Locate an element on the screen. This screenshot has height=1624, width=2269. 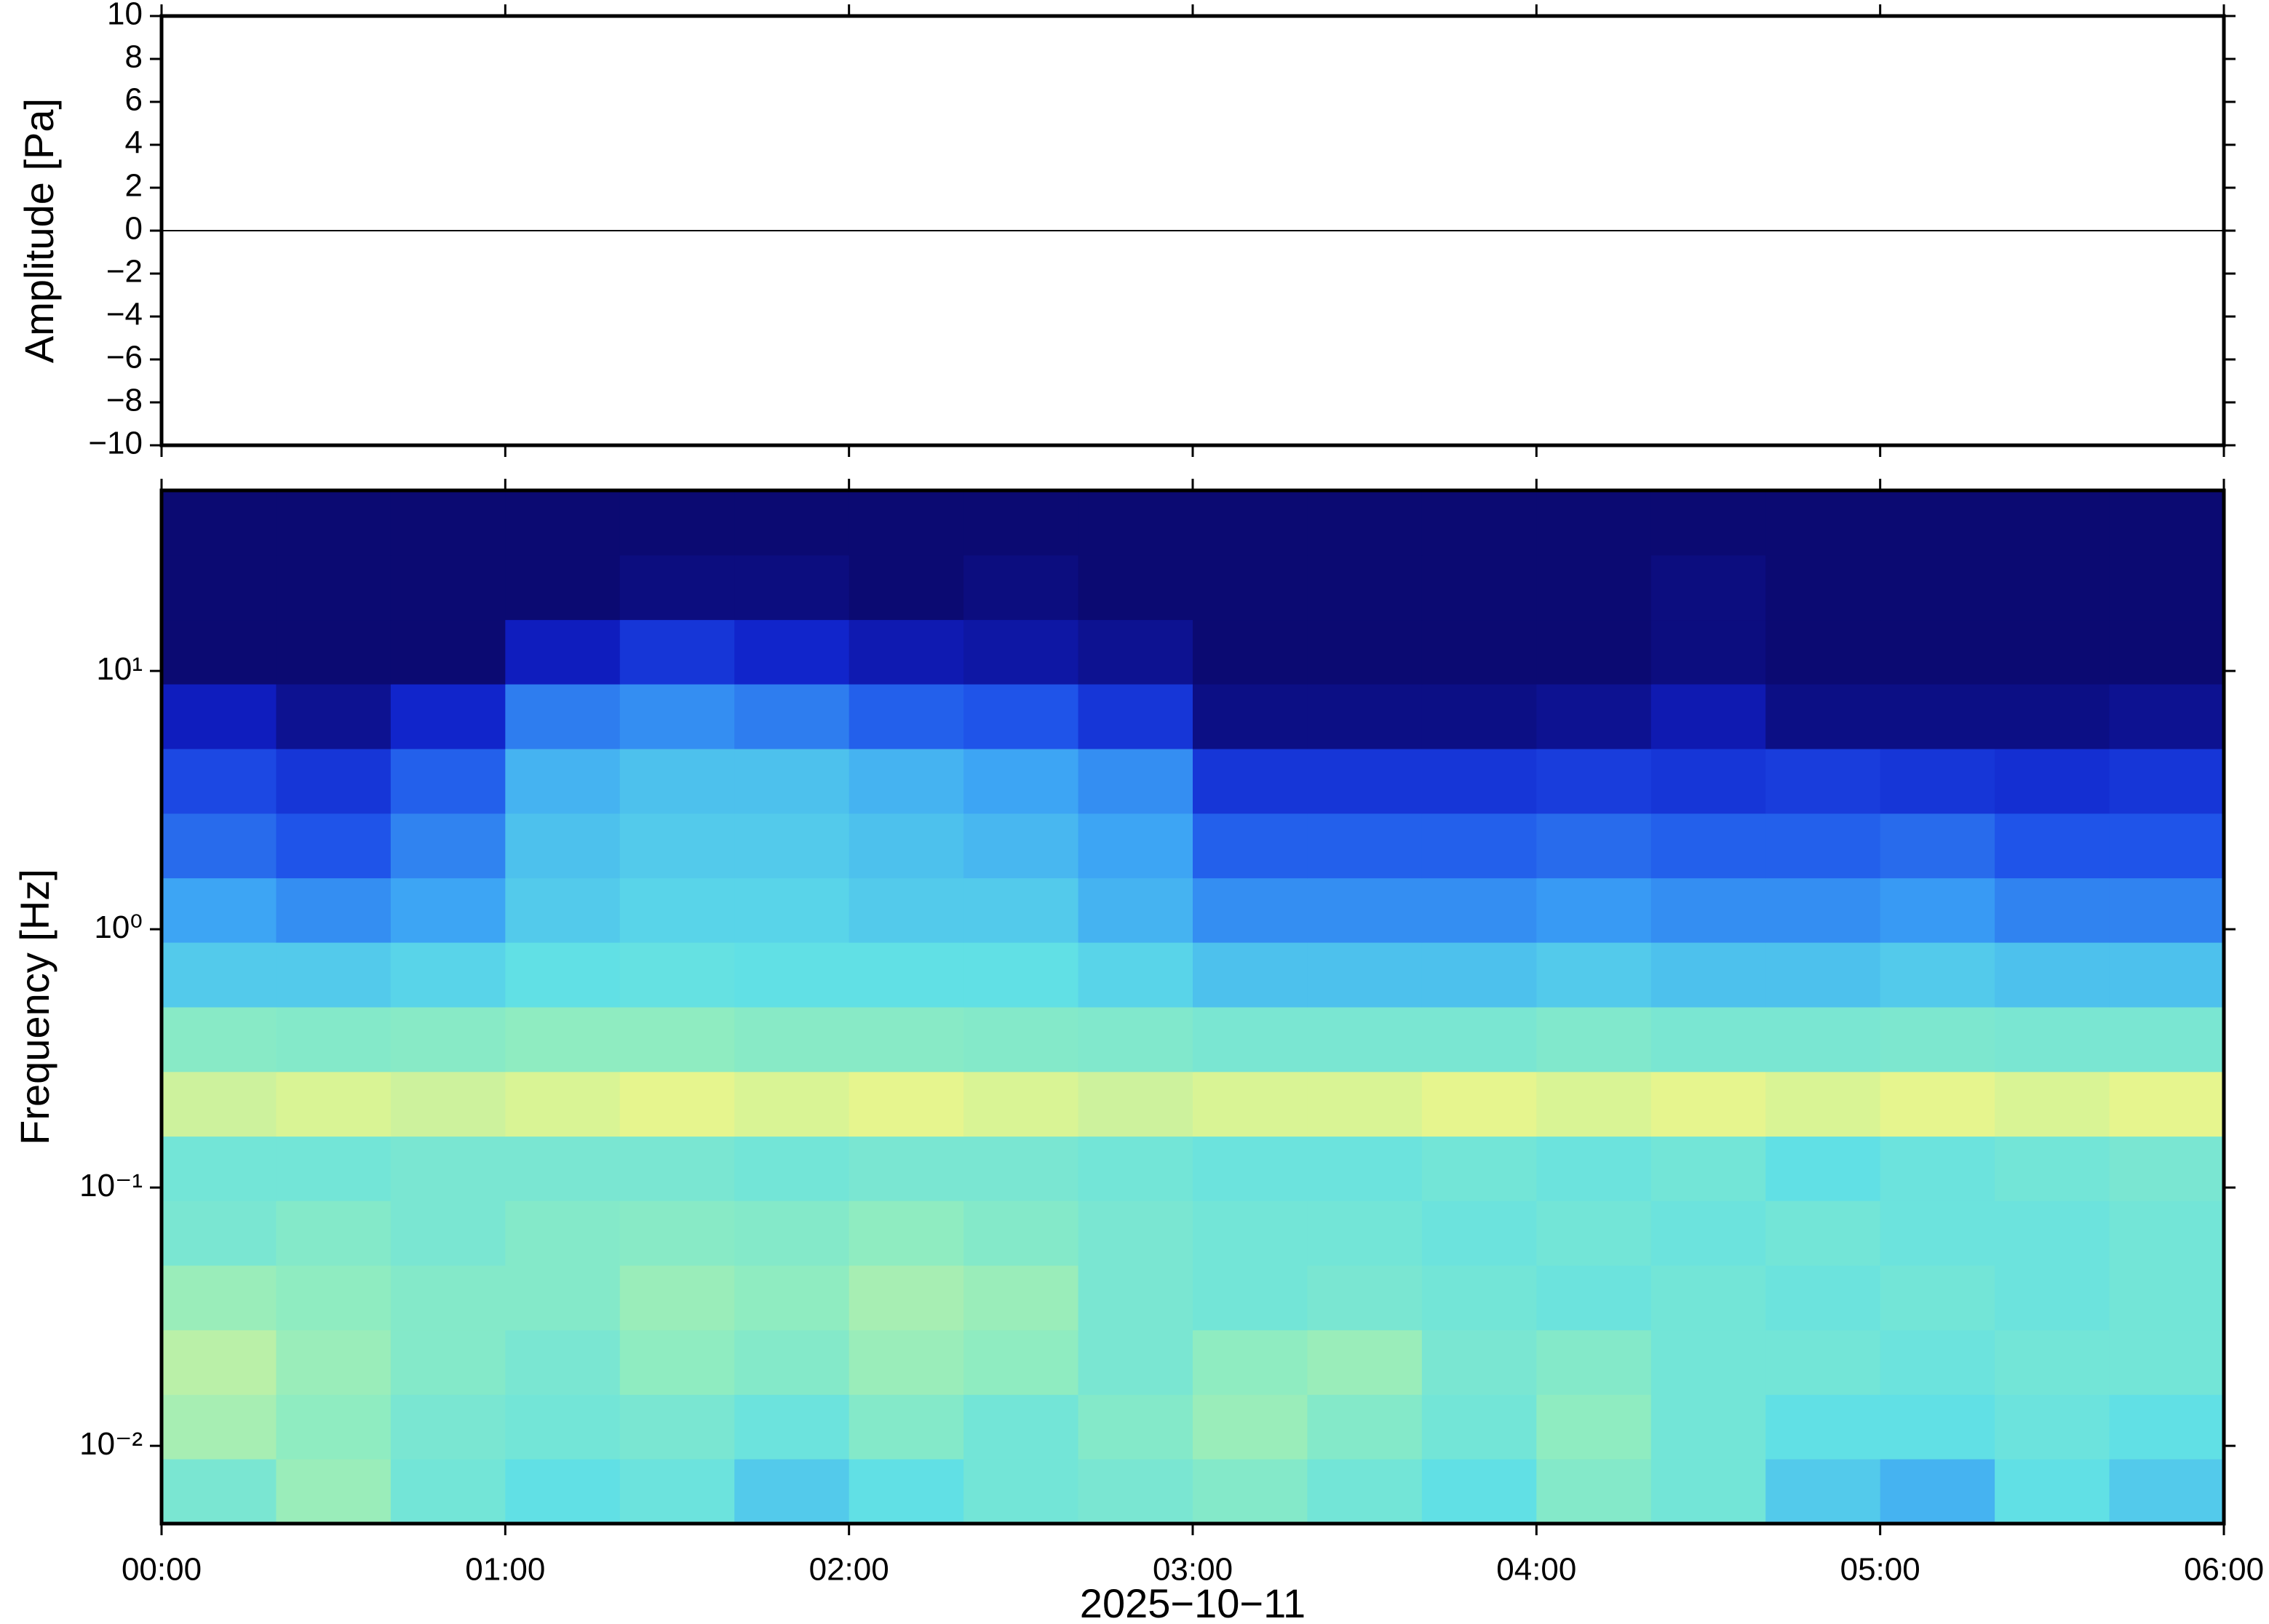
y-tick-label: 10⁰ is located at coordinates (119, 927).